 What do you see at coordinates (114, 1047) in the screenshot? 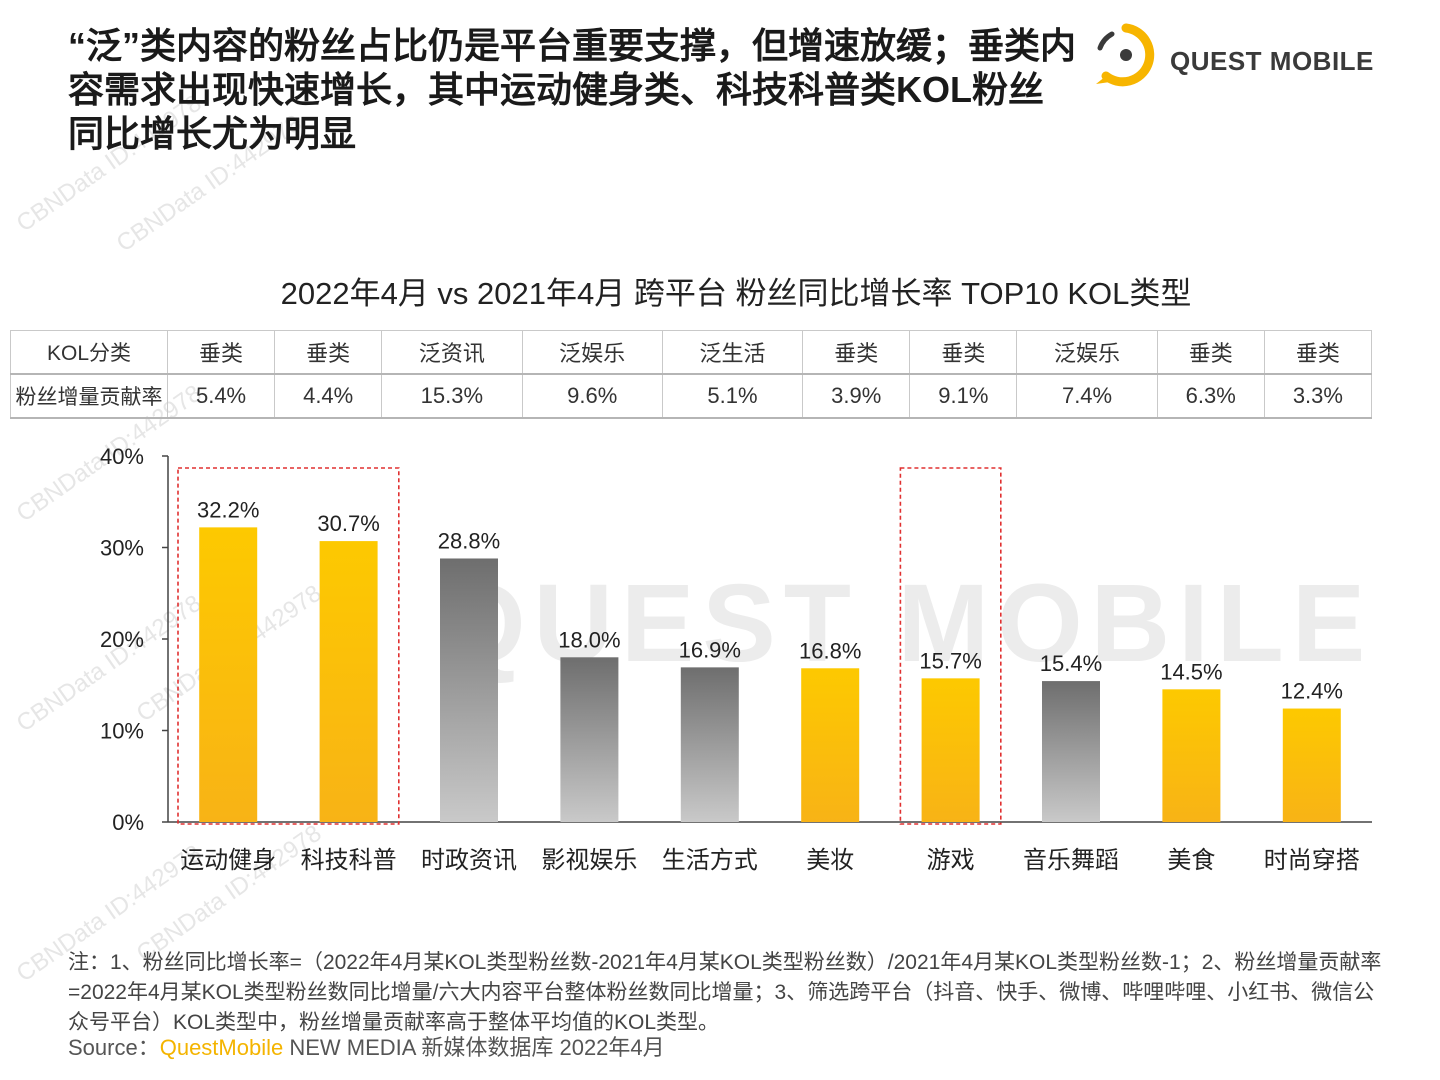
I see `source-prefix: Source：` at bounding box center [114, 1047].